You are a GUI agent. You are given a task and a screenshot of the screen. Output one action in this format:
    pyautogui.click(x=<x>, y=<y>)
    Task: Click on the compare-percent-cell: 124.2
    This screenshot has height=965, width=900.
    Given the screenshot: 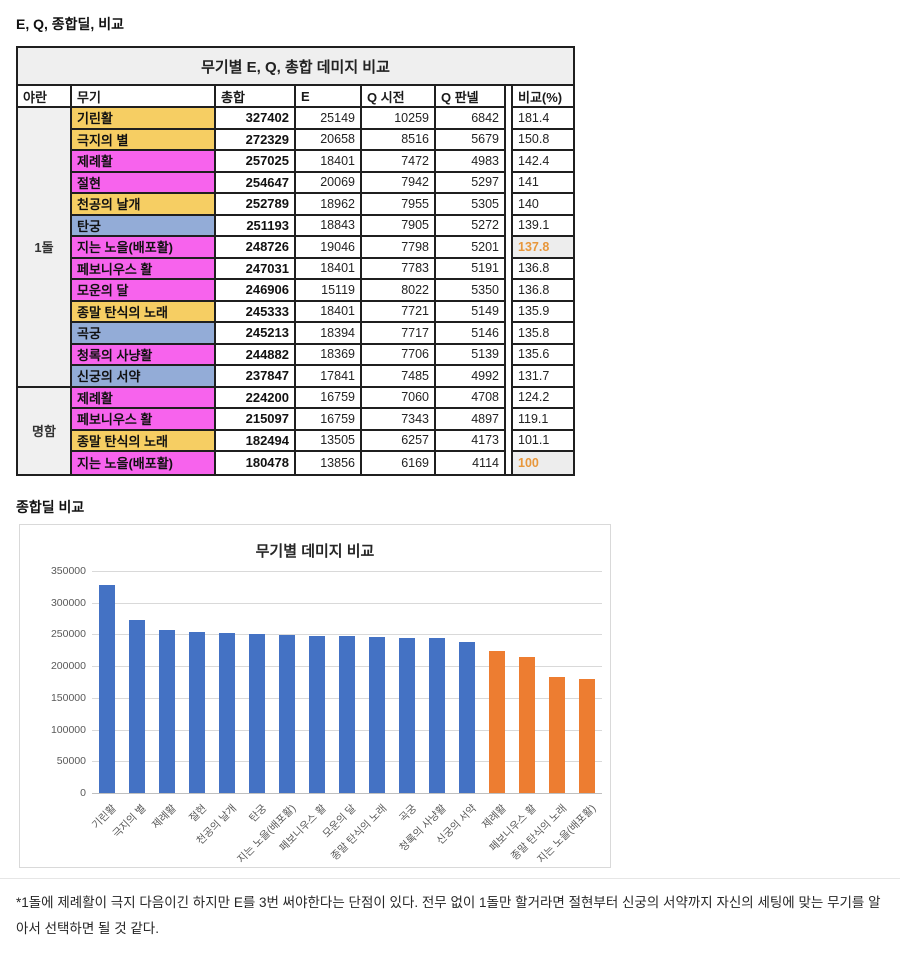 What is the action you would take?
    pyautogui.click(x=542, y=398)
    